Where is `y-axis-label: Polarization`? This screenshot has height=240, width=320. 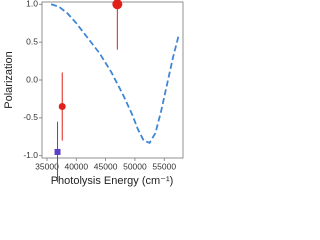
y-axis-label: Polarization is located at coordinates (9, 79).